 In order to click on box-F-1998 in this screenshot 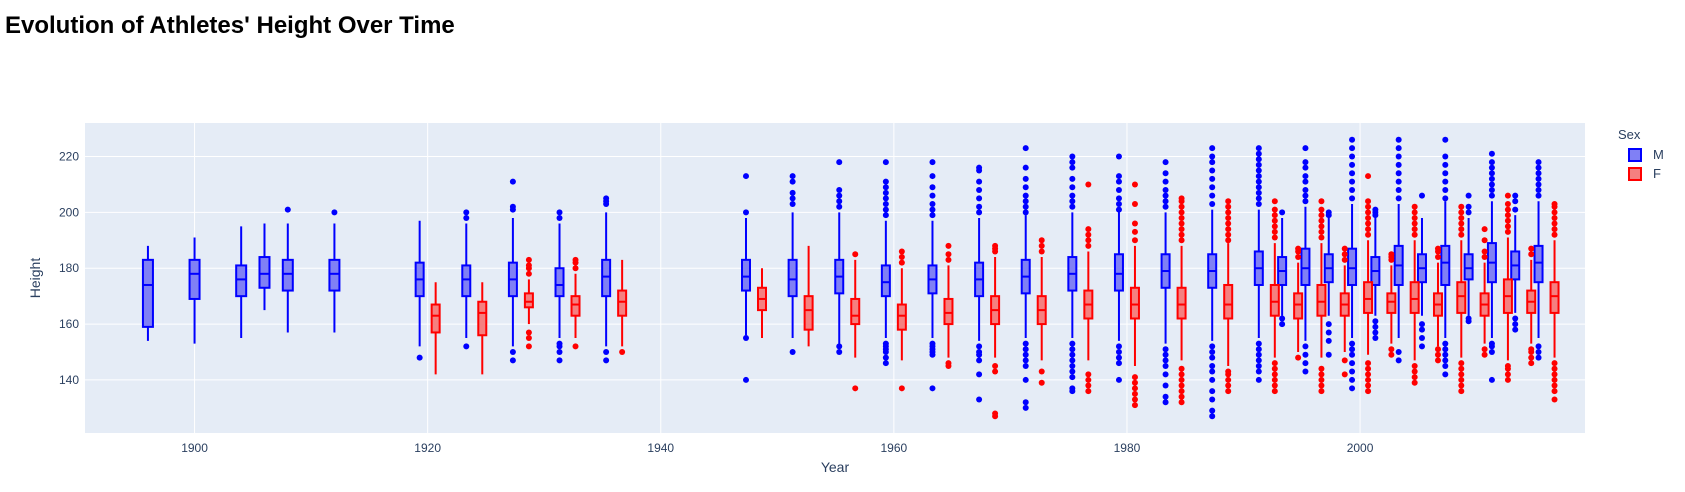, I will do `click(1344, 311)`.